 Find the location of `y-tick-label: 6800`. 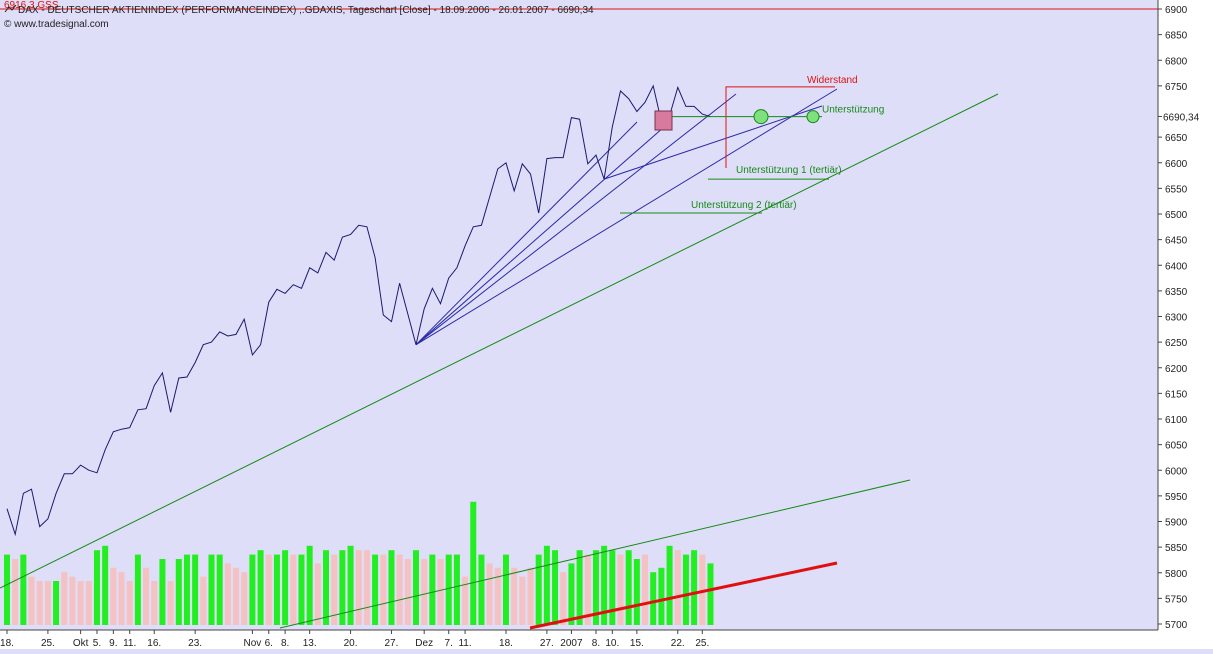

y-tick-label: 6800 is located at coordinates (1176, 61).